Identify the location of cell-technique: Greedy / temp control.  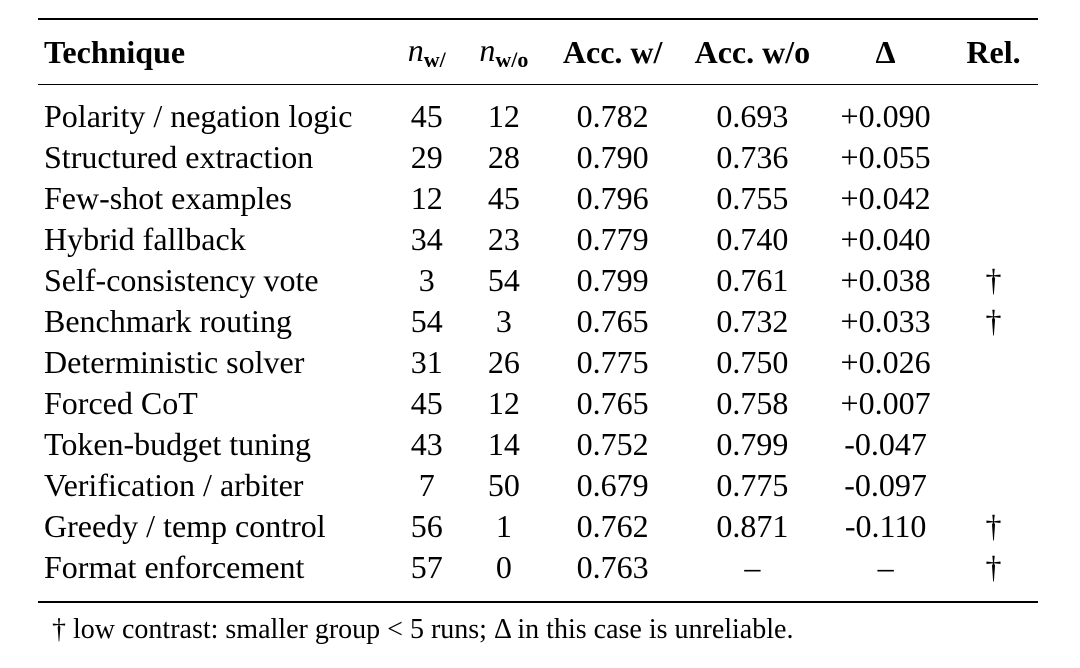
(185, 525).